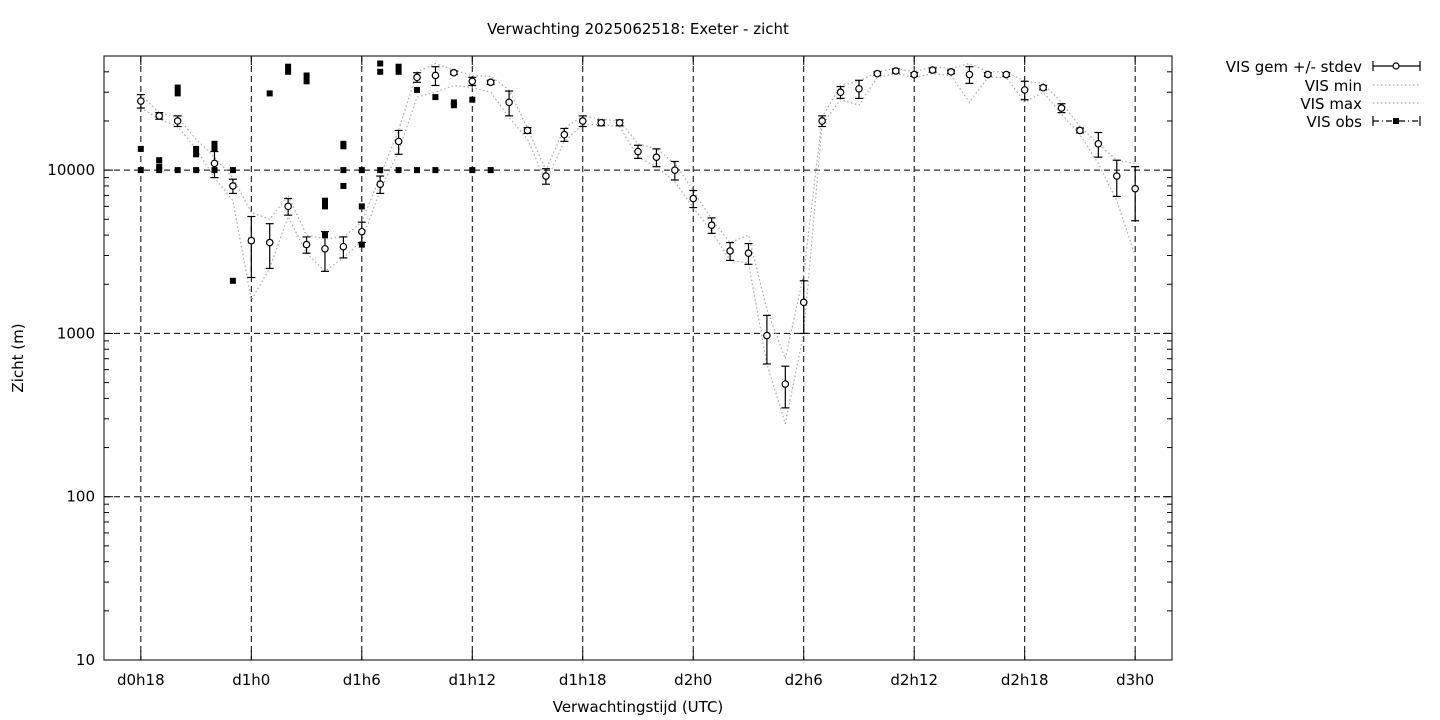 This screenshot has height=720, width=1440. I want to click on legend-sample-mean-marker, so click(1396, 66).